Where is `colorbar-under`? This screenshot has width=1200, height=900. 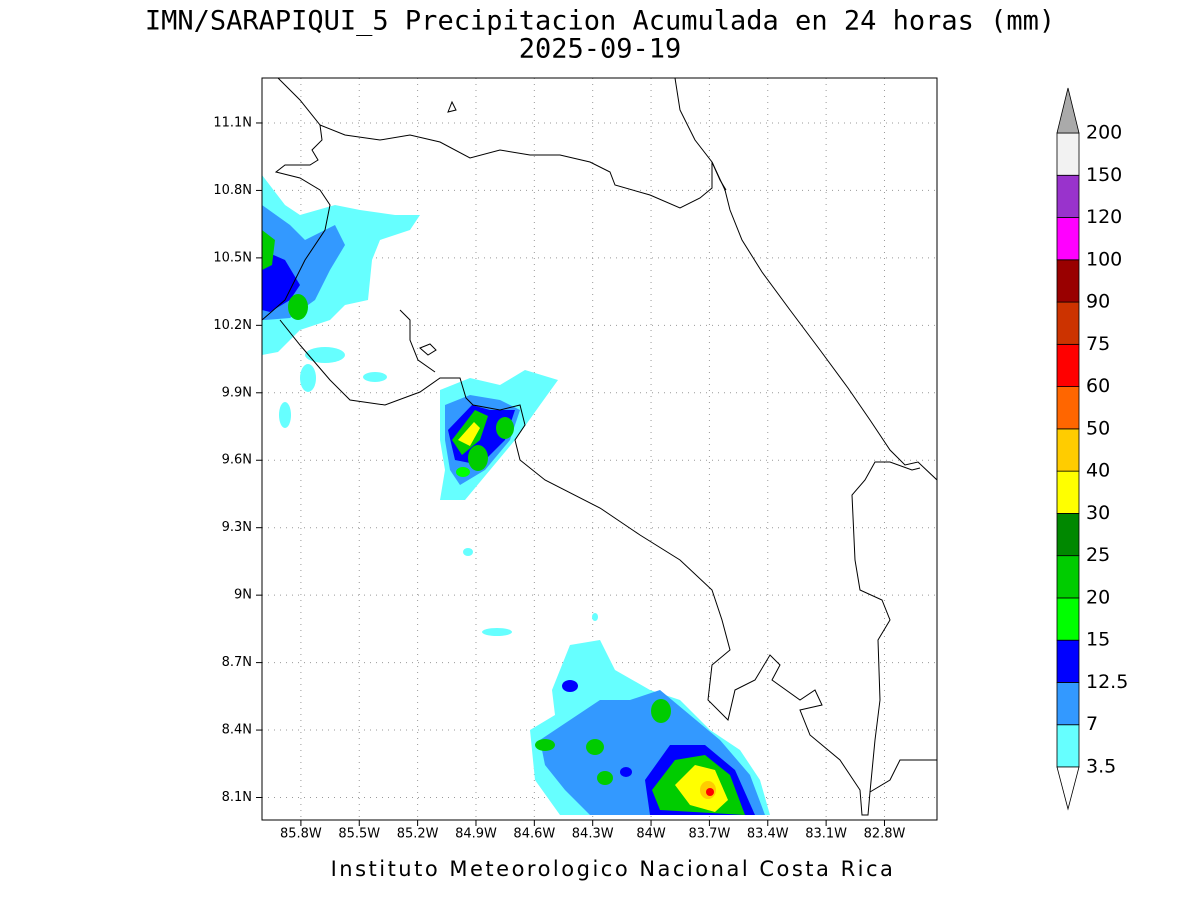
colorbar-under is located at coordinates (1068, 788).